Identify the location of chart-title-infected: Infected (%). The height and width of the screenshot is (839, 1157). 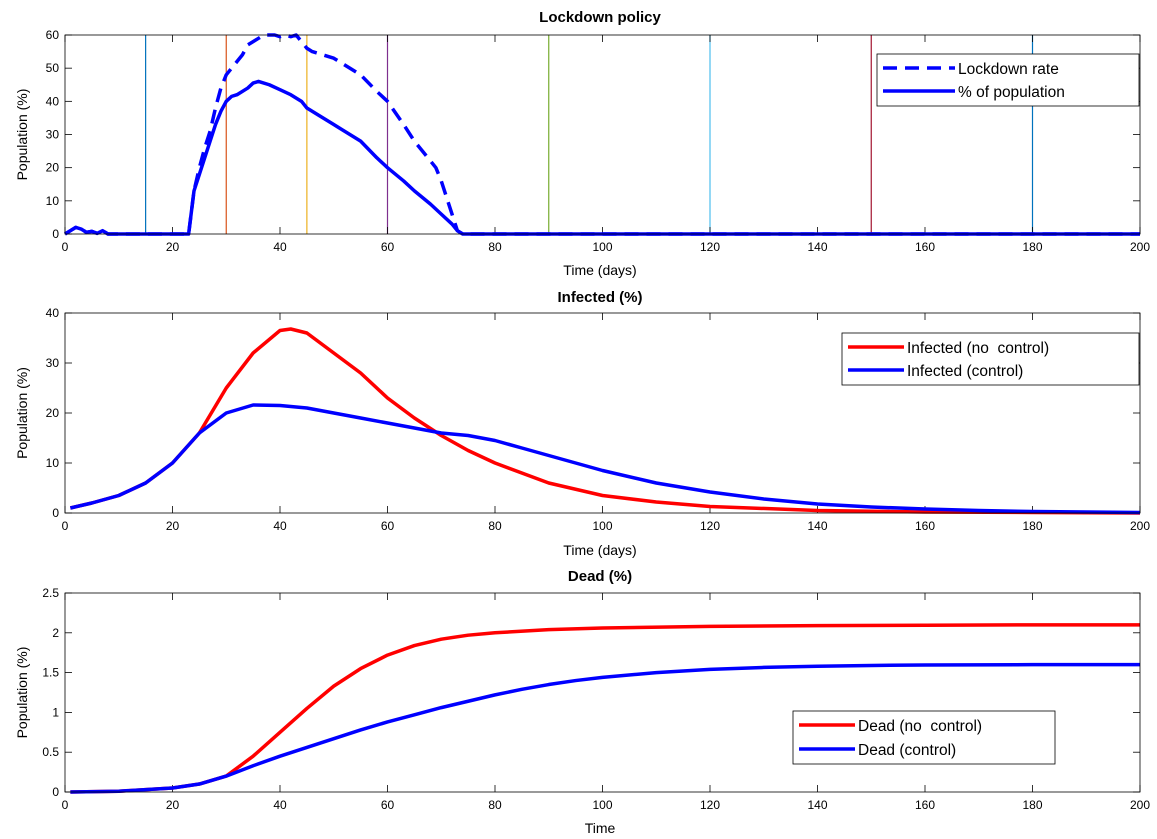
(599, 297).